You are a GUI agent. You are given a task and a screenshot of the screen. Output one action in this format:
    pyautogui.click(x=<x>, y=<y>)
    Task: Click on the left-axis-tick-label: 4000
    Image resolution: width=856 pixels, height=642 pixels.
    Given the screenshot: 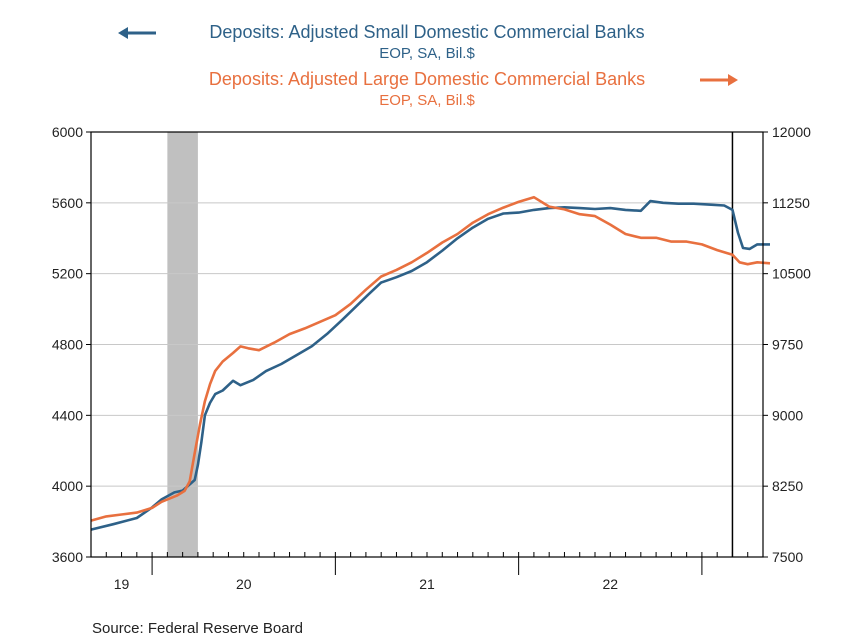 What is the action you would take?
    pyautogui.click(x=67, y=486)
    